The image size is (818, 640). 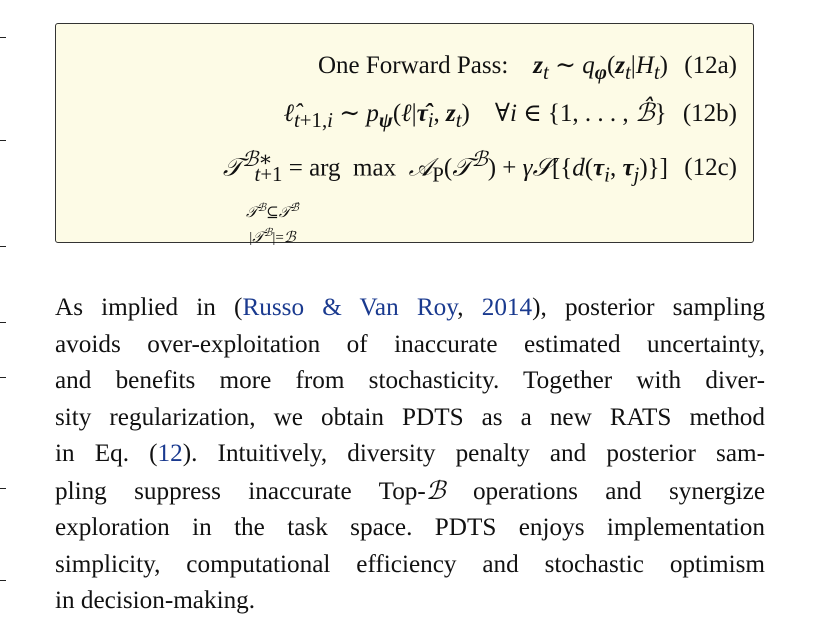 What do you see at coordinates (710, 65) in the screenshot?
I see `equation-number: (12a)` at bounding box center [710, 65].